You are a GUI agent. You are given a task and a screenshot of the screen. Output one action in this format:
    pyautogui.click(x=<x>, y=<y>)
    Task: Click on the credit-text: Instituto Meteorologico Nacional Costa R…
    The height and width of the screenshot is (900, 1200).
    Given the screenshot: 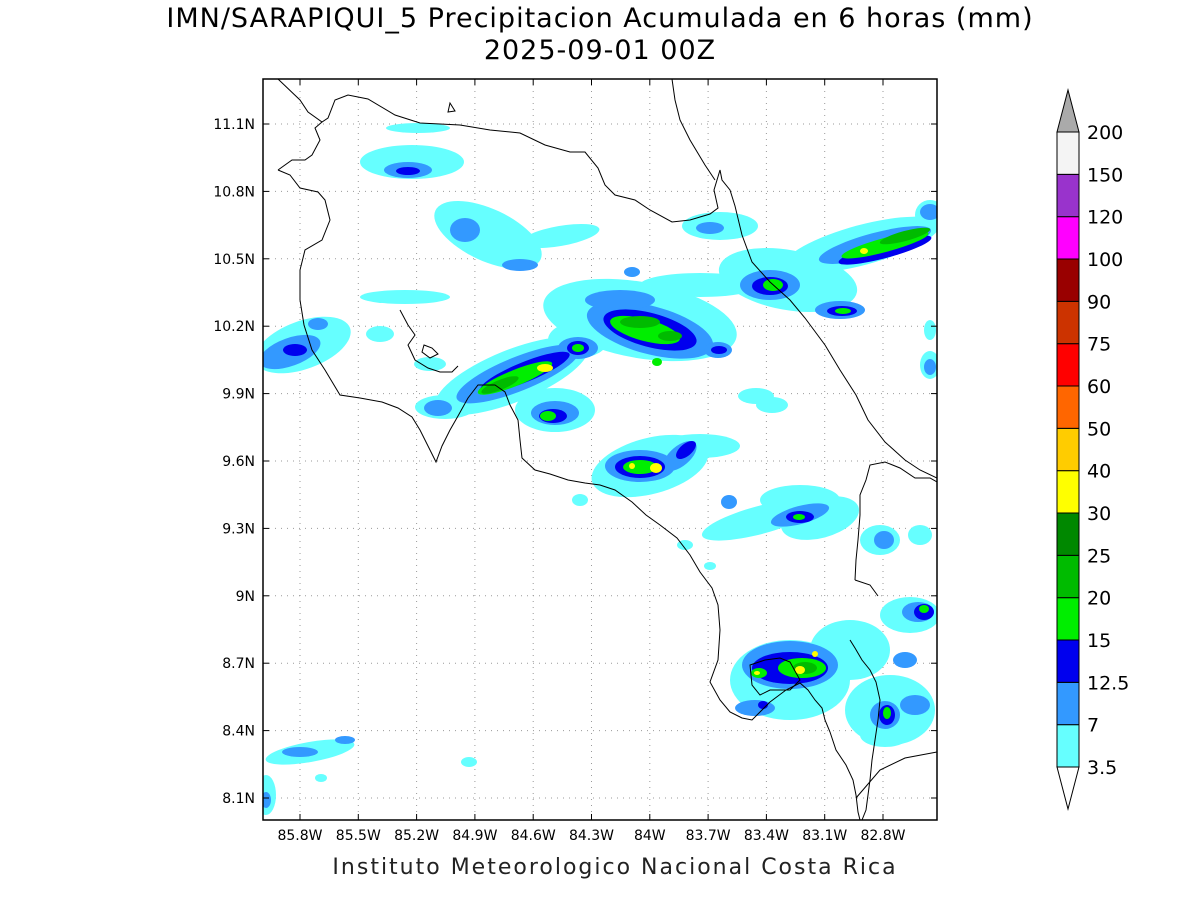 What is the action you would take?
    pyautogui.click(x=615, y=867)
    